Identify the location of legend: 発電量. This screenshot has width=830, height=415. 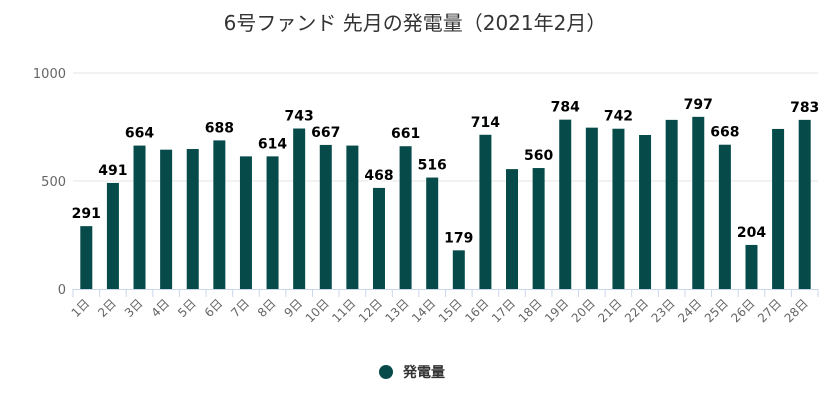
(412, 372).